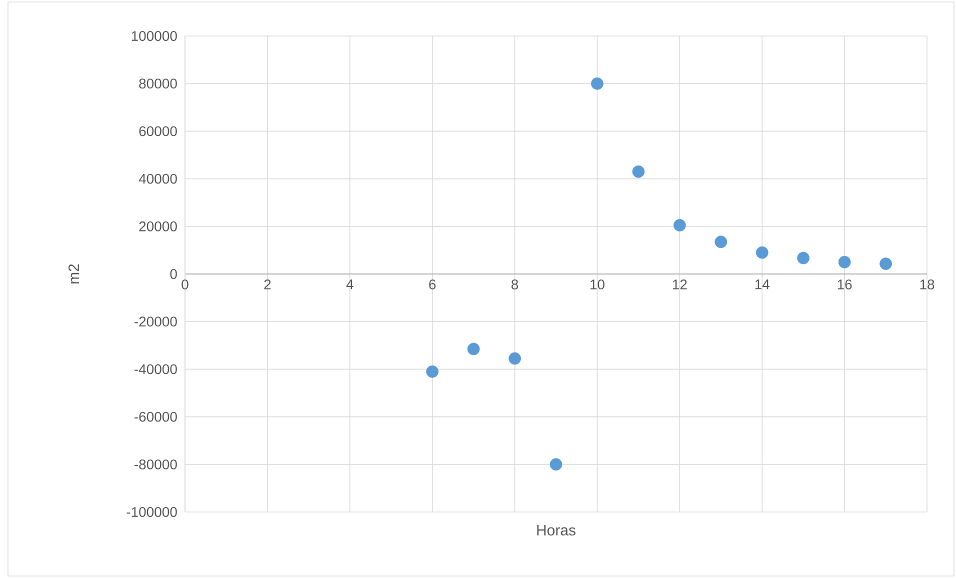 This screenshot has height=578, width=956. Describe the element at coordinates (158, 131) in the screenshot. I see `y-tick-label: 60000` at that location.